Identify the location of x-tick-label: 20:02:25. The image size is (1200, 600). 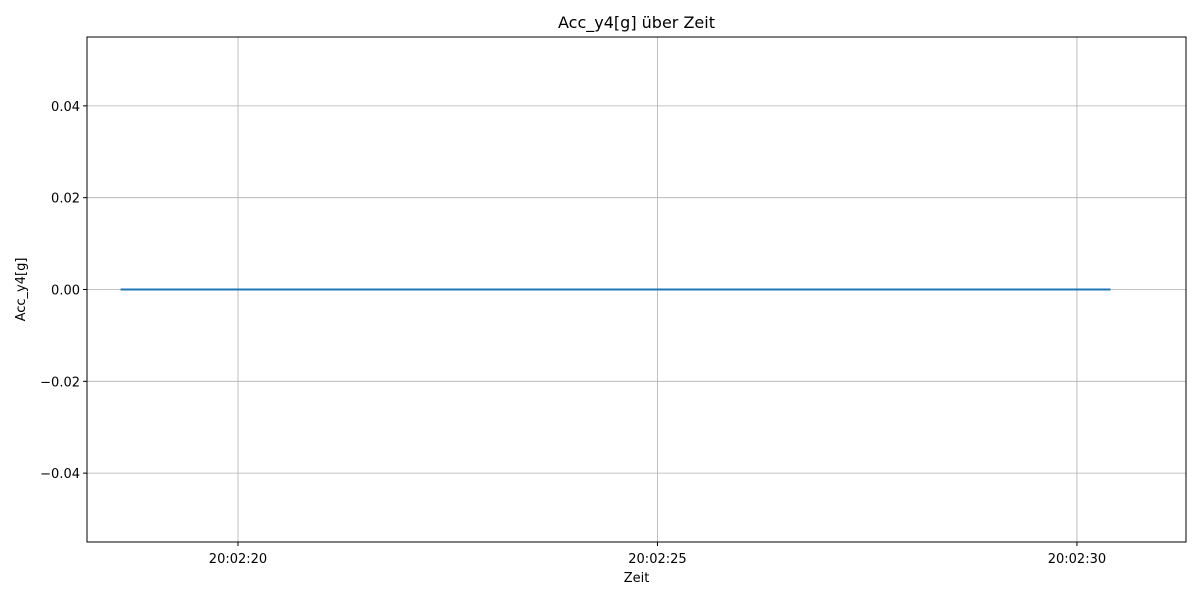
(657, 559).